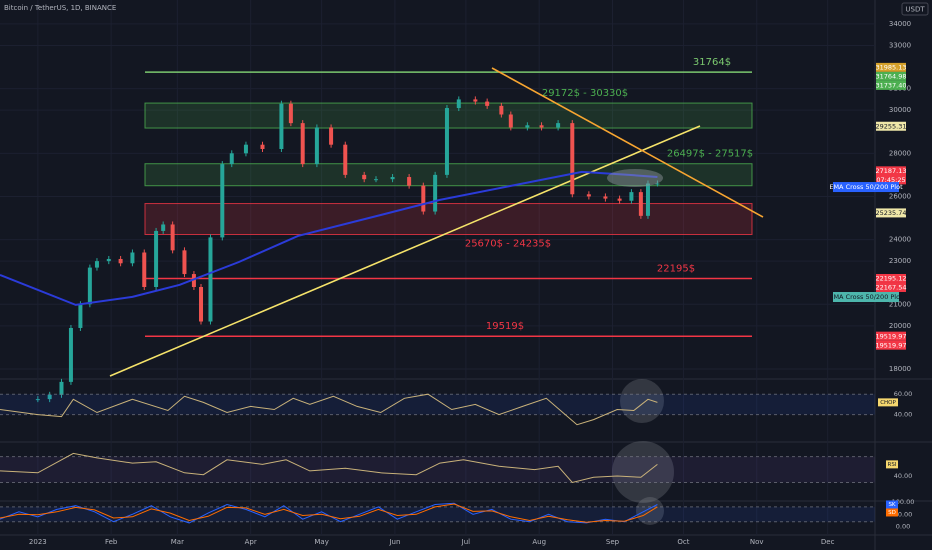 The image size is (932, 550). What do you see at coordinates (900, 304) in the screenshot?
I see `y-tick-label: 21000` at bounding box center [900, 304].